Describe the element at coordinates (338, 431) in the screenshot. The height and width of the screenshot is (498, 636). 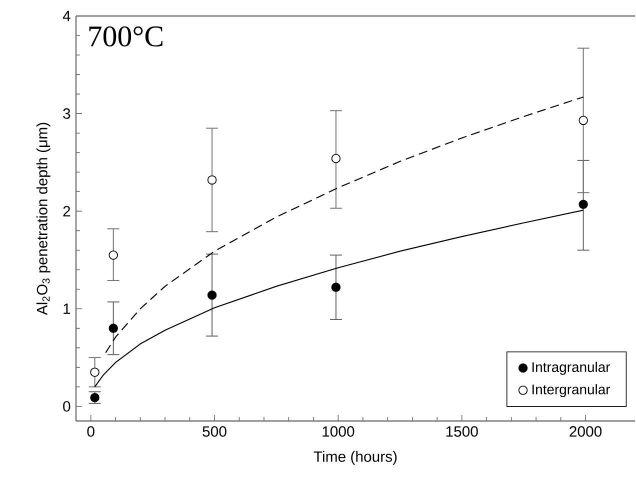
I see `x-tick-label: 1000` at that location.